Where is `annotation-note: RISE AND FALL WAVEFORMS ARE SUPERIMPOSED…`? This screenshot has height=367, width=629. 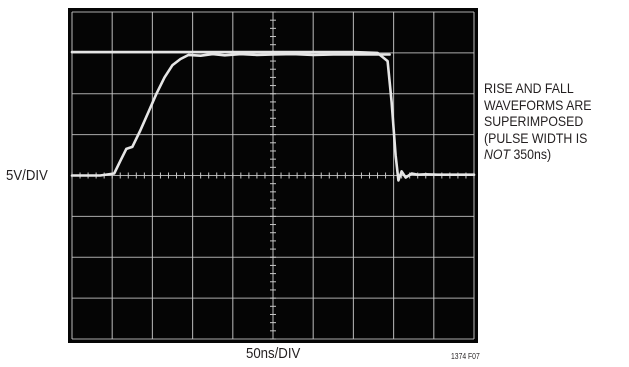 annotation-note: RISE AND FALL WAVEFORMS ARE SUPERIMPOSED… is located at coordinates (537, 121).